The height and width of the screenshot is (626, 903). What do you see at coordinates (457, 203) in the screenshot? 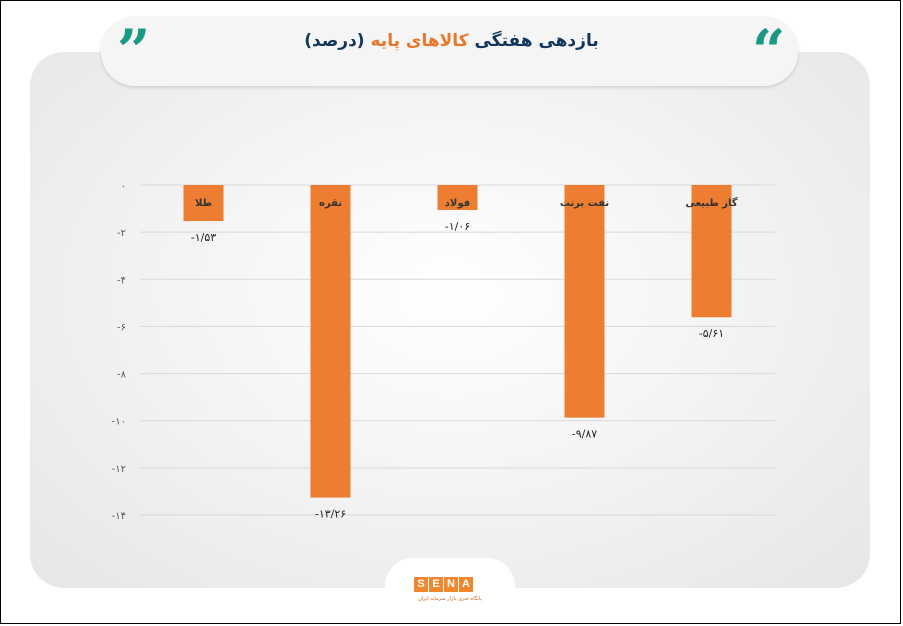
I see `category-label: فولاد` at bounding box center [457, 203].